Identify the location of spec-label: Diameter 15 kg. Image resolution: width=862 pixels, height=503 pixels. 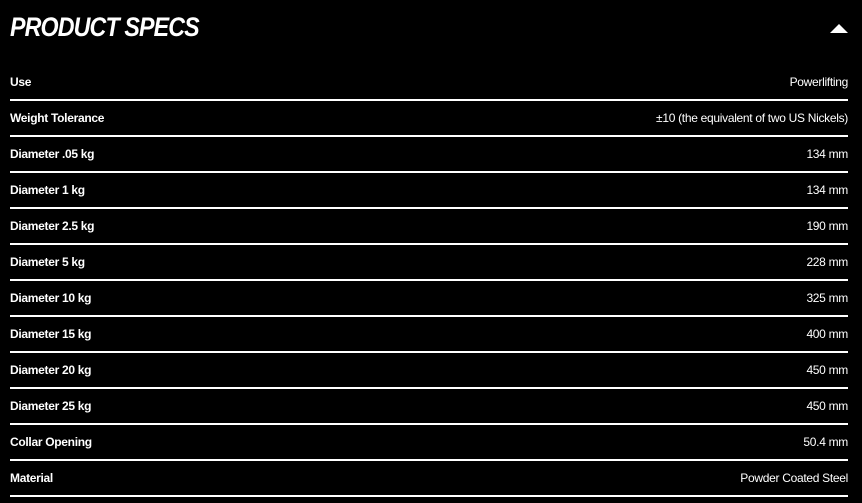
(51, 334).